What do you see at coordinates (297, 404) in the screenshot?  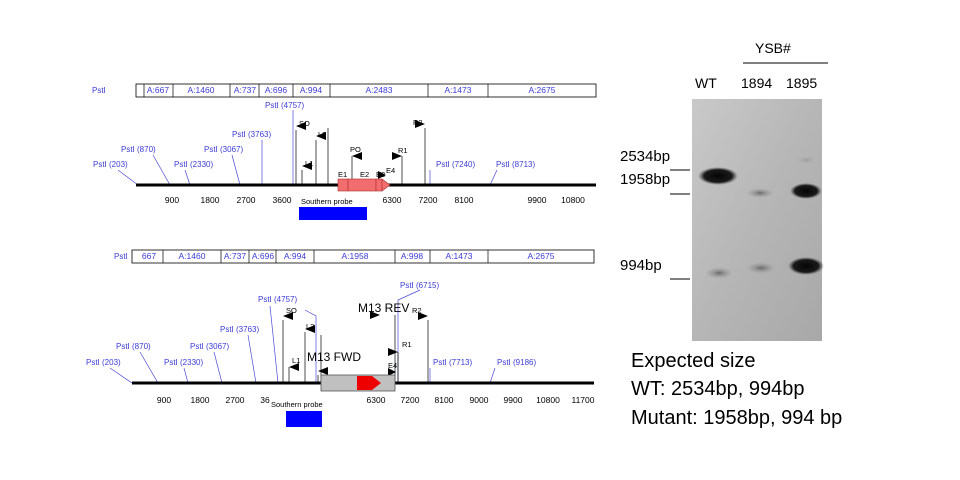 I see `mut-probe-label: Southern probe` at bounding box center [297, 404].